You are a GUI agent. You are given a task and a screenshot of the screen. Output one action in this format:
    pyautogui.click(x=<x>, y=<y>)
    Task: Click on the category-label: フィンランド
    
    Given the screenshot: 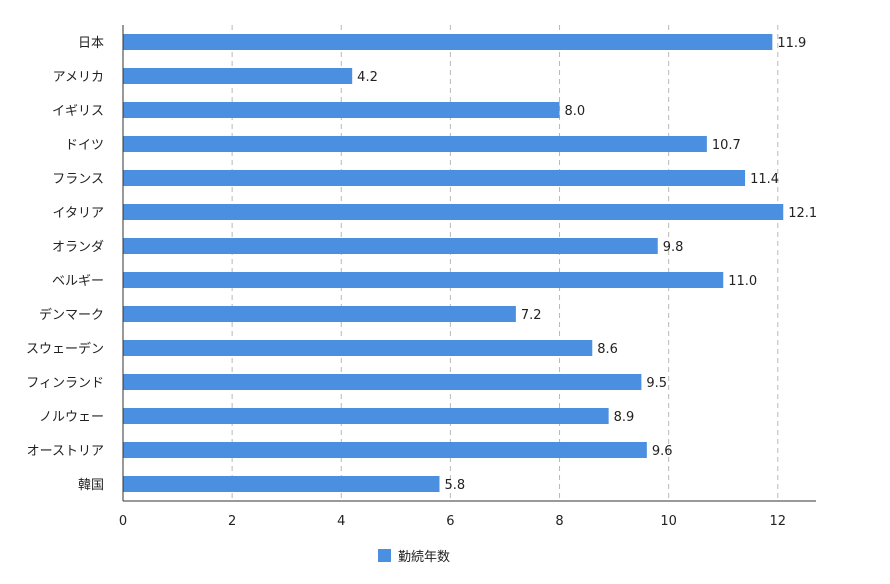 What is the action you would take?
    pyautogui.click(x=65, y=383)
    